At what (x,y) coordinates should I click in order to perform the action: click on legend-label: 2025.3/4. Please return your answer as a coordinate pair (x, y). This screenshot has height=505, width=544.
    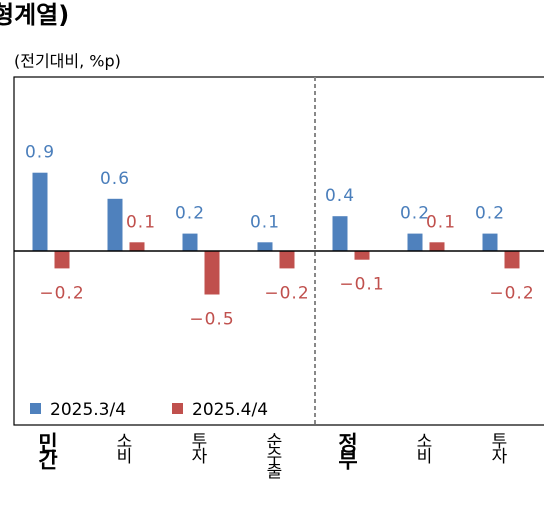
    Looking at the image, I should click on (88, 410).